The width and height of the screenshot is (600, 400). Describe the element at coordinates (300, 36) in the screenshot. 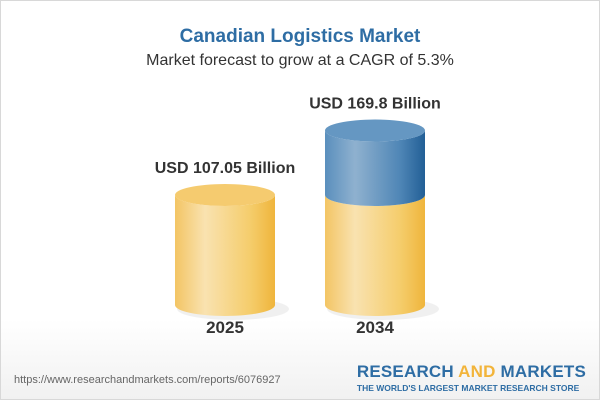

I see `chart-title: Canadian Logistics Market` at that location.